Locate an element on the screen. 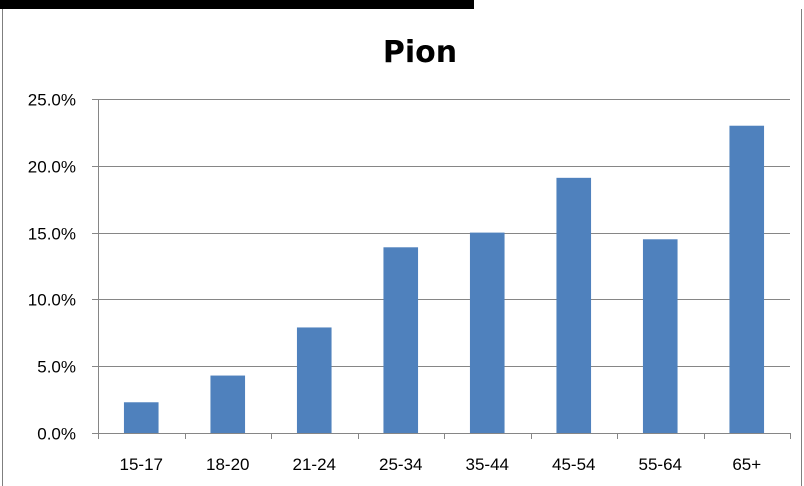  y-tick-label: 5.0% is located at coordinates (56, 367).